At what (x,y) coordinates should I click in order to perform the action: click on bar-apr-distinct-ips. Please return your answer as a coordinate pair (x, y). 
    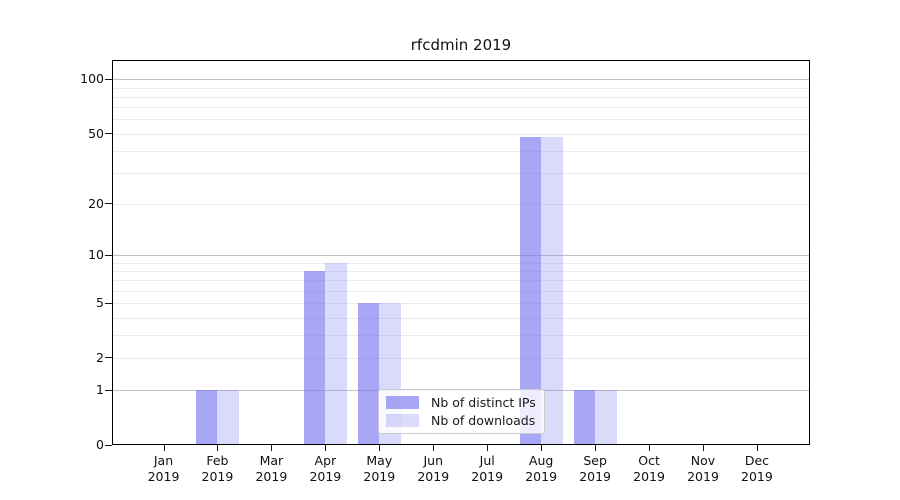
    Looking at the image, I should click on (314, 357).